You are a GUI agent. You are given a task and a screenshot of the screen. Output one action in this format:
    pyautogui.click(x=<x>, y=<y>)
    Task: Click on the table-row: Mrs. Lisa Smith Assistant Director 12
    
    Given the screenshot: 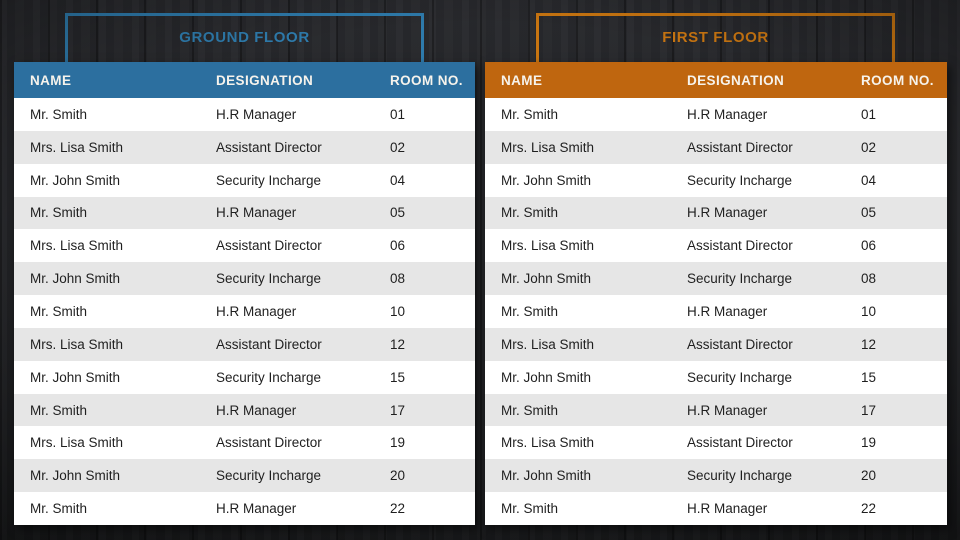 What is the action you would take?
    pyautogui.click(x=716, y=344)
    